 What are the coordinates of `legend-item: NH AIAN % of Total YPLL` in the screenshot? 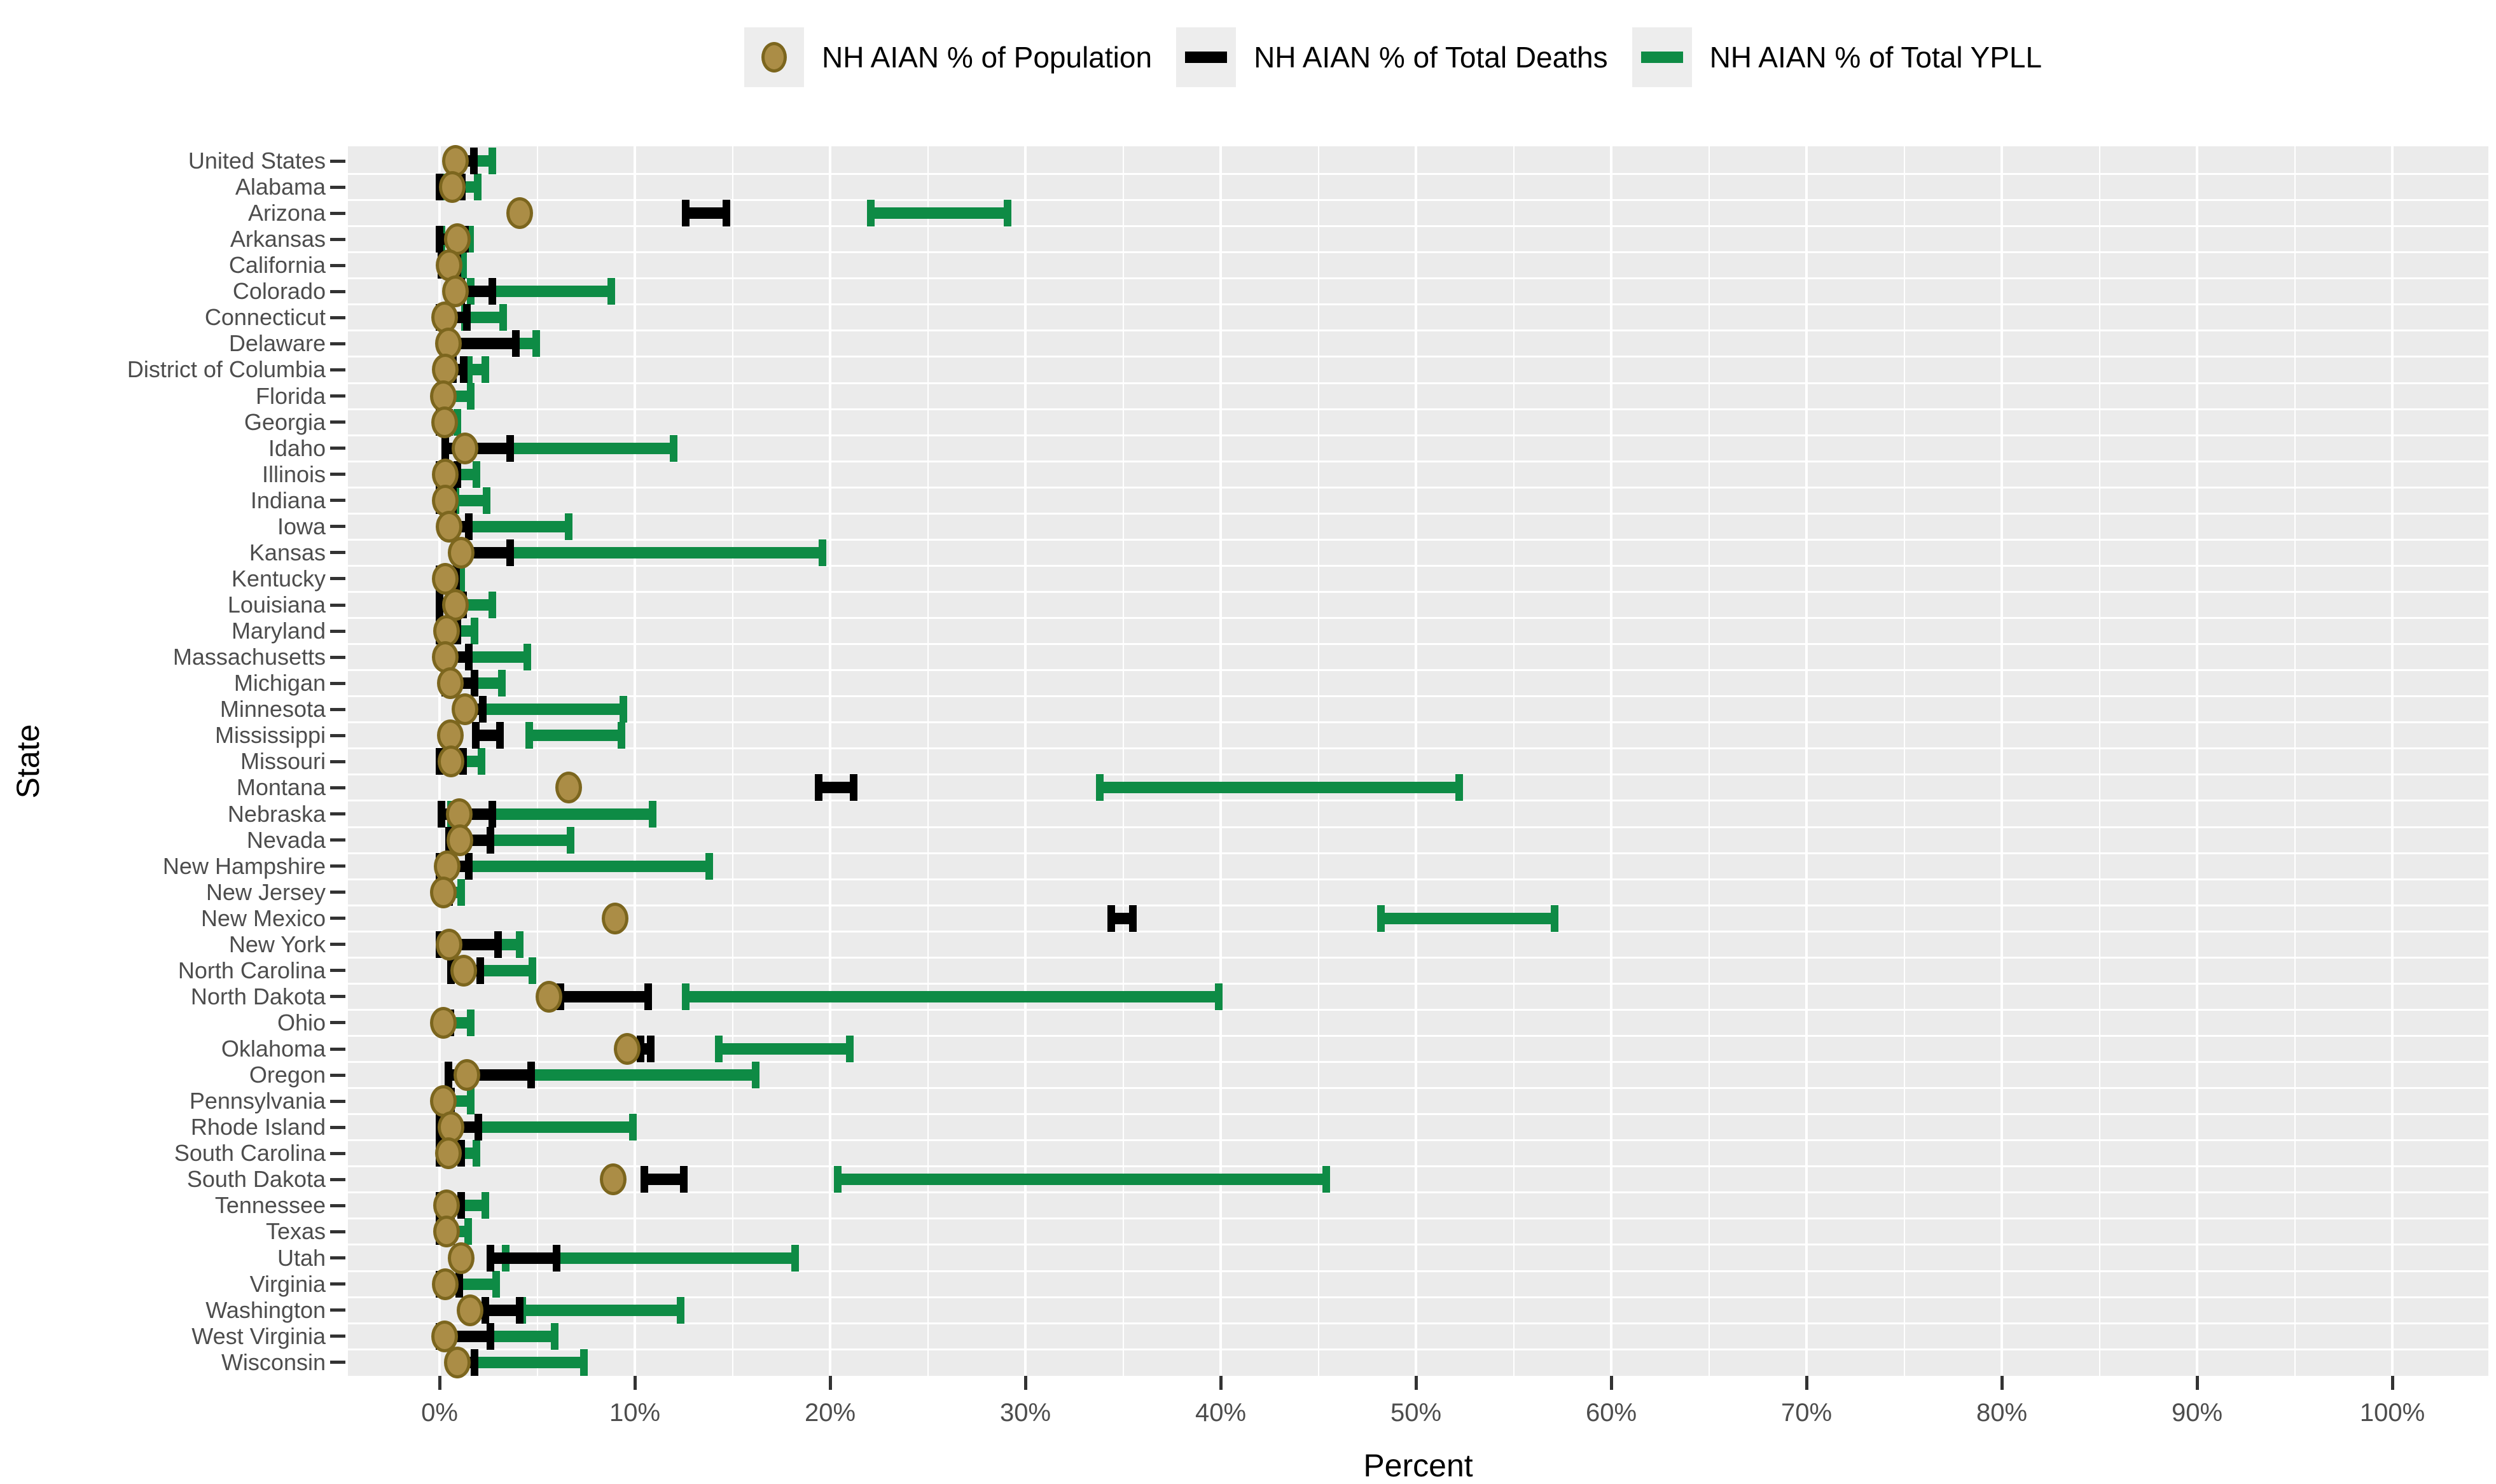 It's located at (1837, 57).